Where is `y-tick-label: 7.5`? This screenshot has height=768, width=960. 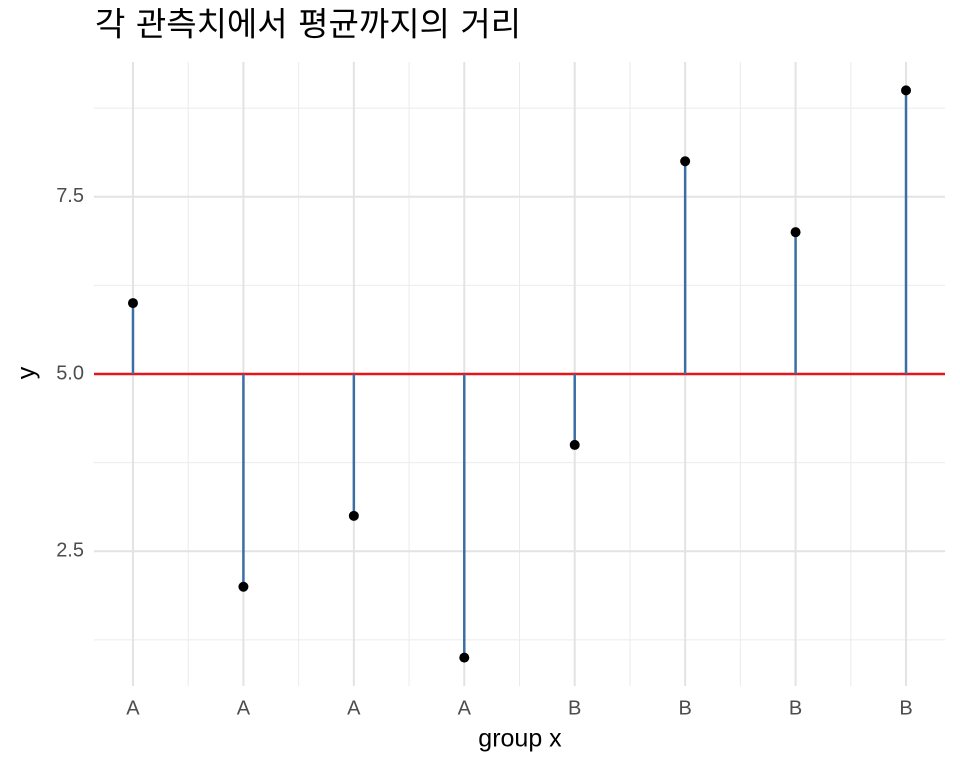 y-tick-label: 7.5 is located at coordinates (70, 196).